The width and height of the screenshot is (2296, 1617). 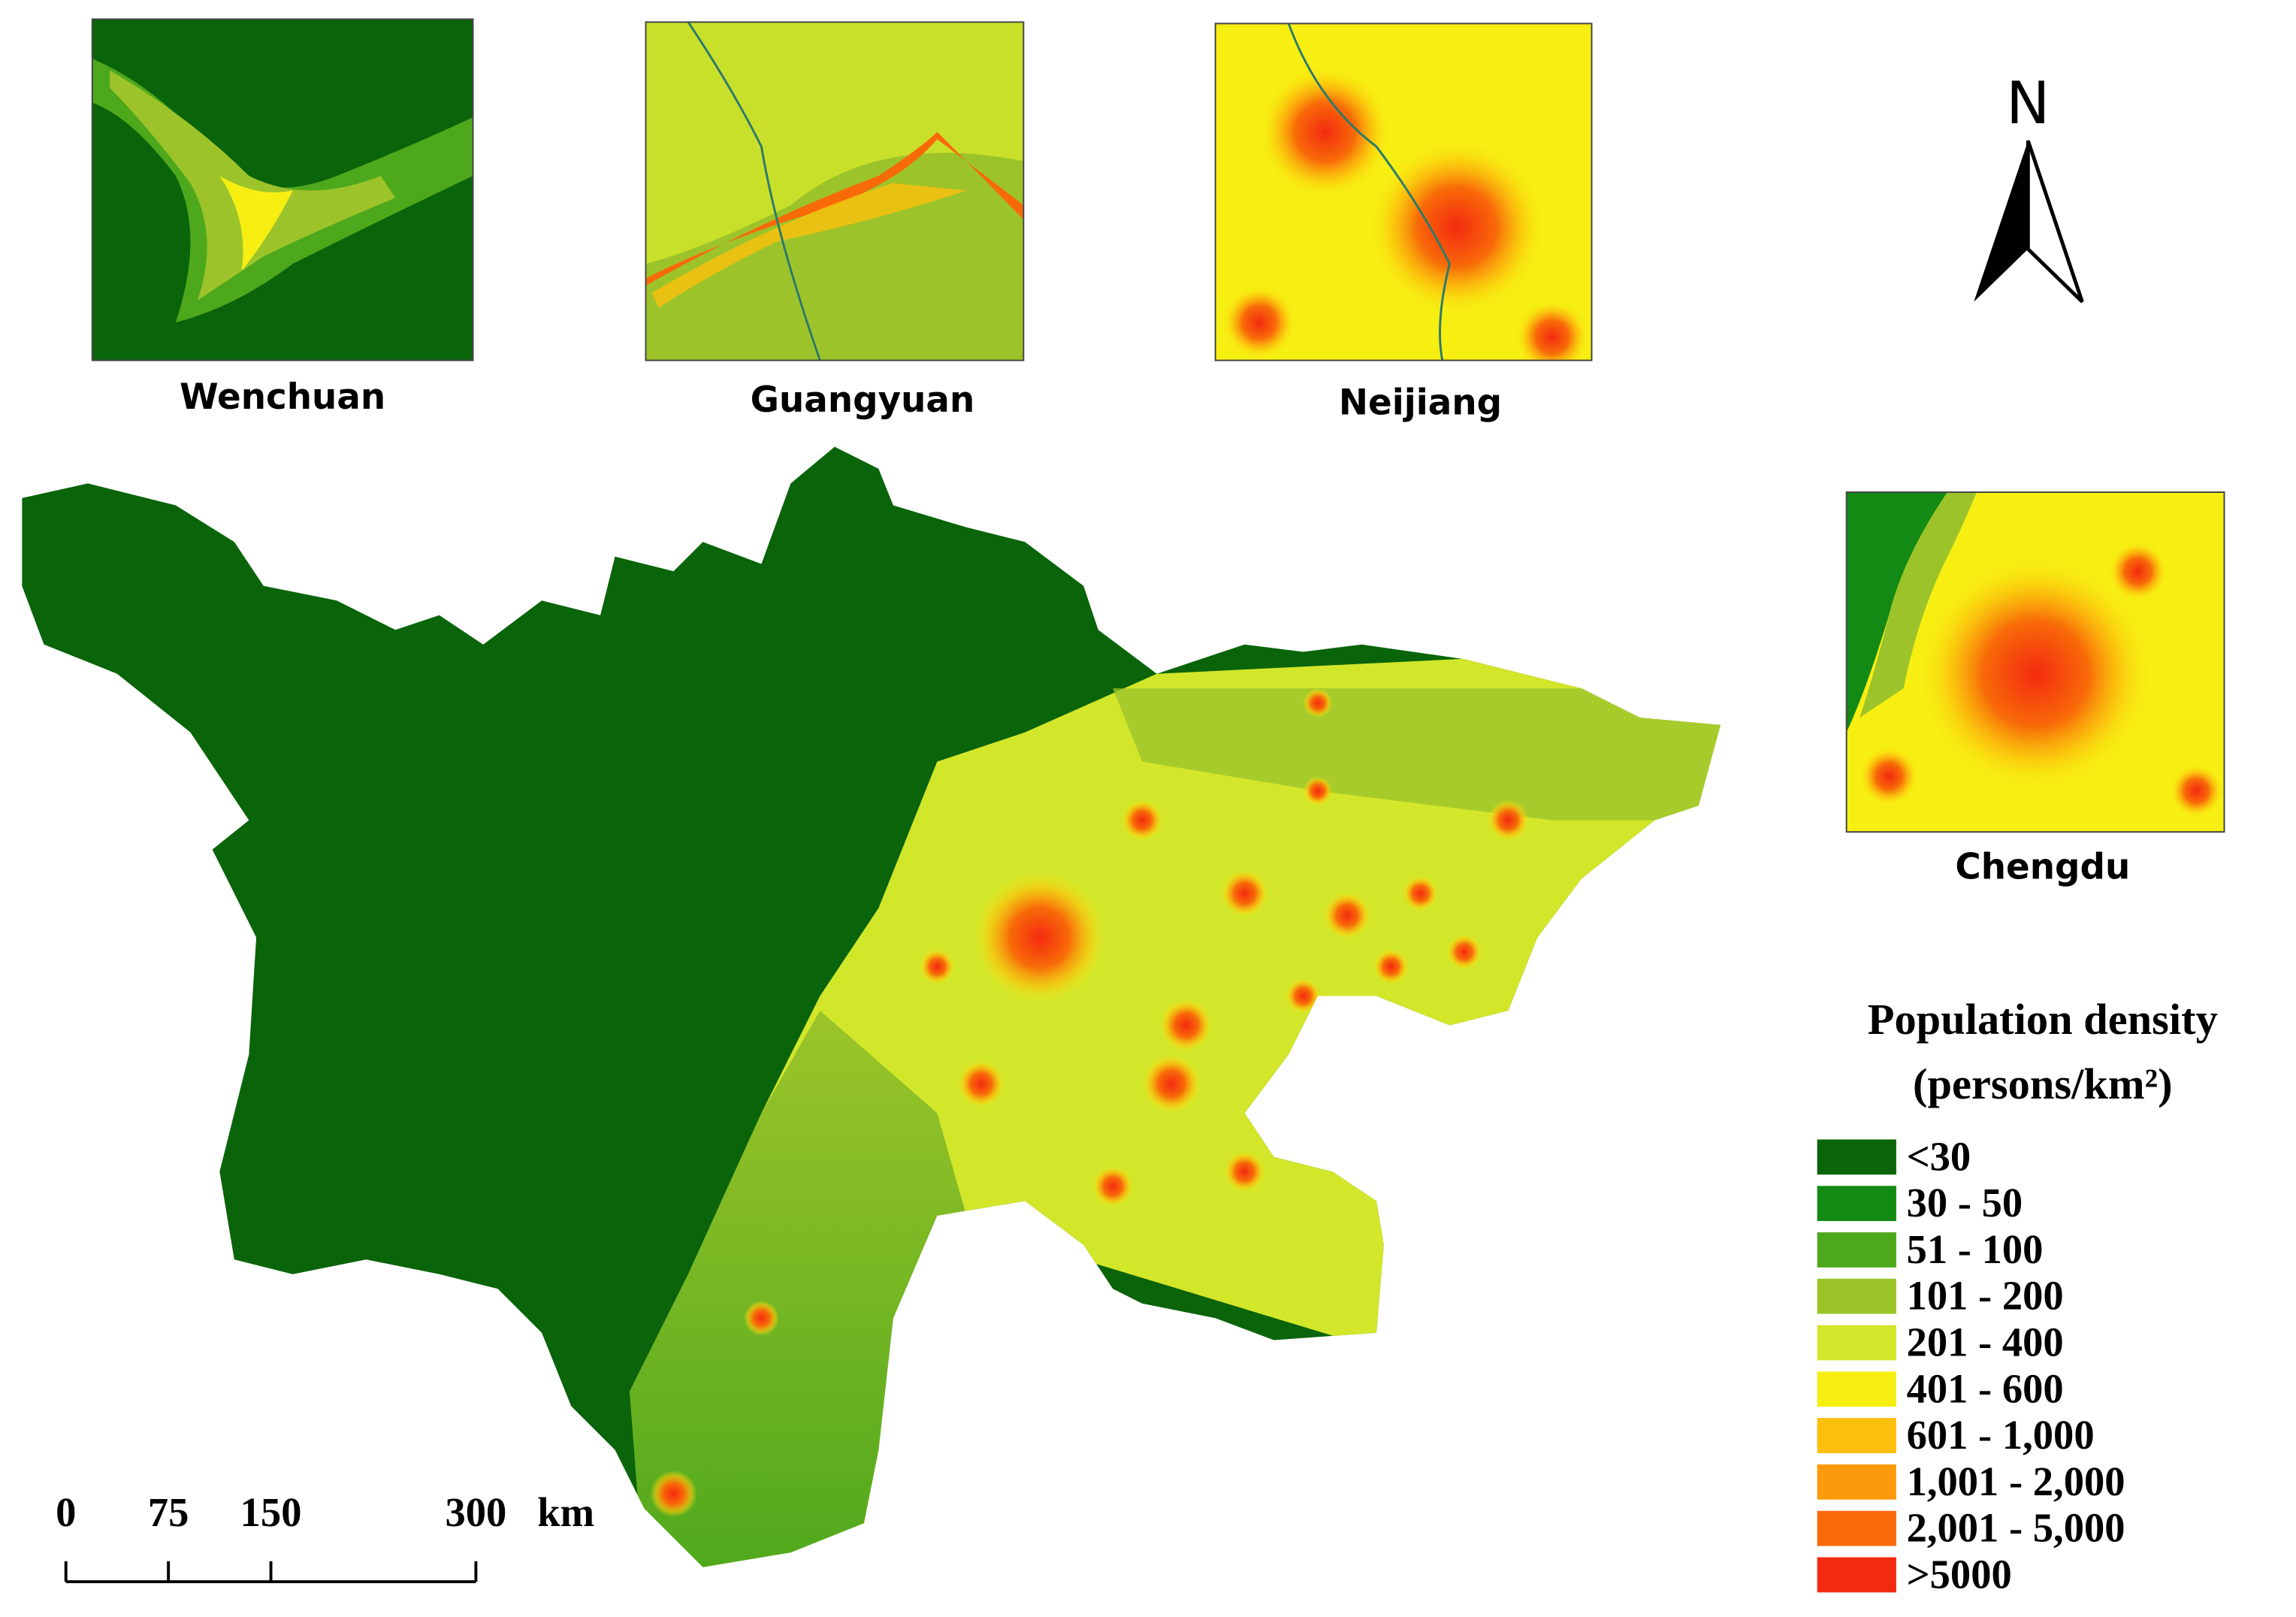 What do you see at coordinates (1417, 754) in the screenshot?
I see `northeast-area` at bounding box center [1417, 754].